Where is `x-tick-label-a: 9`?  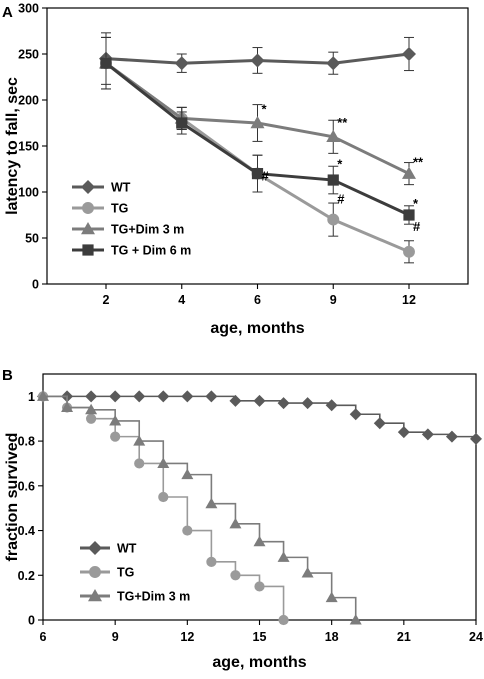 x-tick-label-a: 9 is located at coordinates (333, 300).